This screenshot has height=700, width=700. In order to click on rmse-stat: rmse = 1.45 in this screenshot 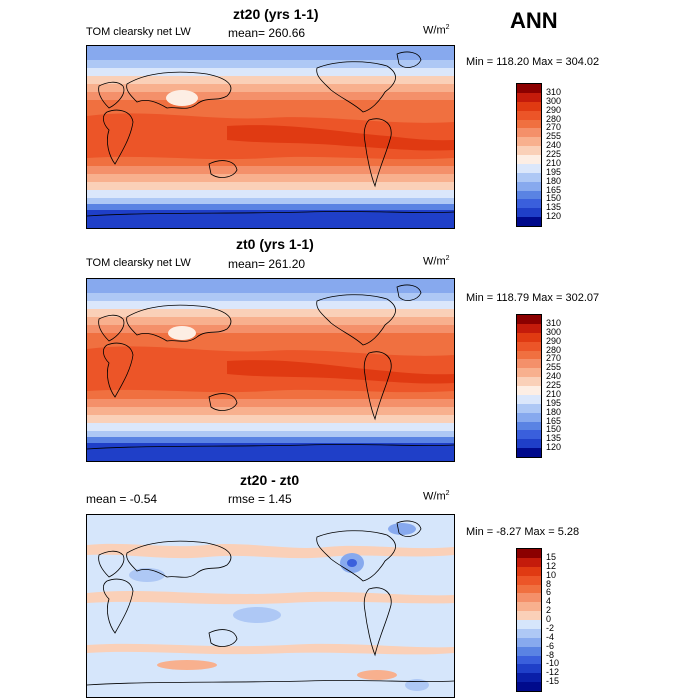, I will do `click(260, 499)`.